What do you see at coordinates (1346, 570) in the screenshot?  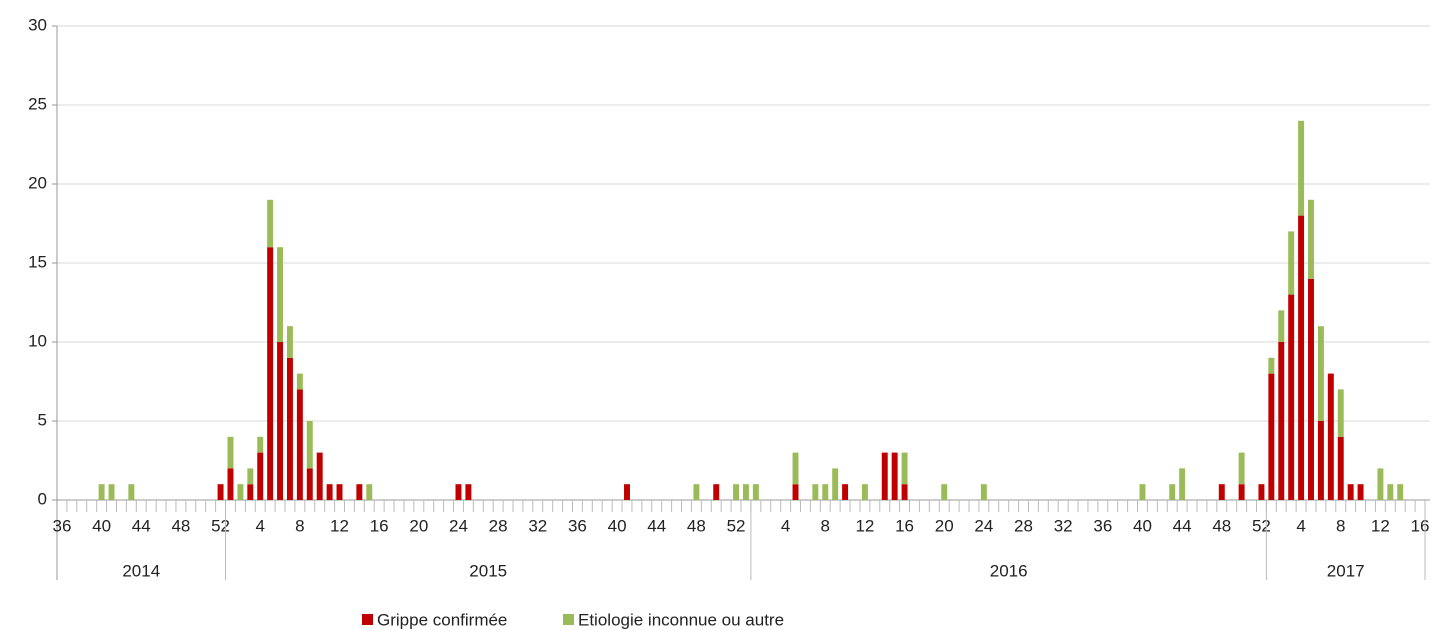 I see `year-label: 2017` at bounding box center [1346, 570].